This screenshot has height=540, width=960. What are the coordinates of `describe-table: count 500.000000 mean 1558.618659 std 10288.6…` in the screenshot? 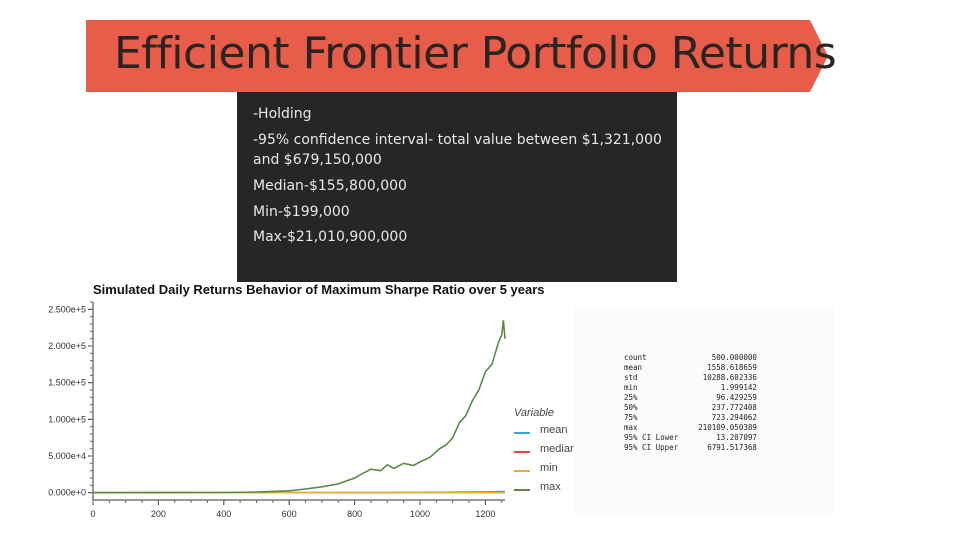 It's located at (690, 403).